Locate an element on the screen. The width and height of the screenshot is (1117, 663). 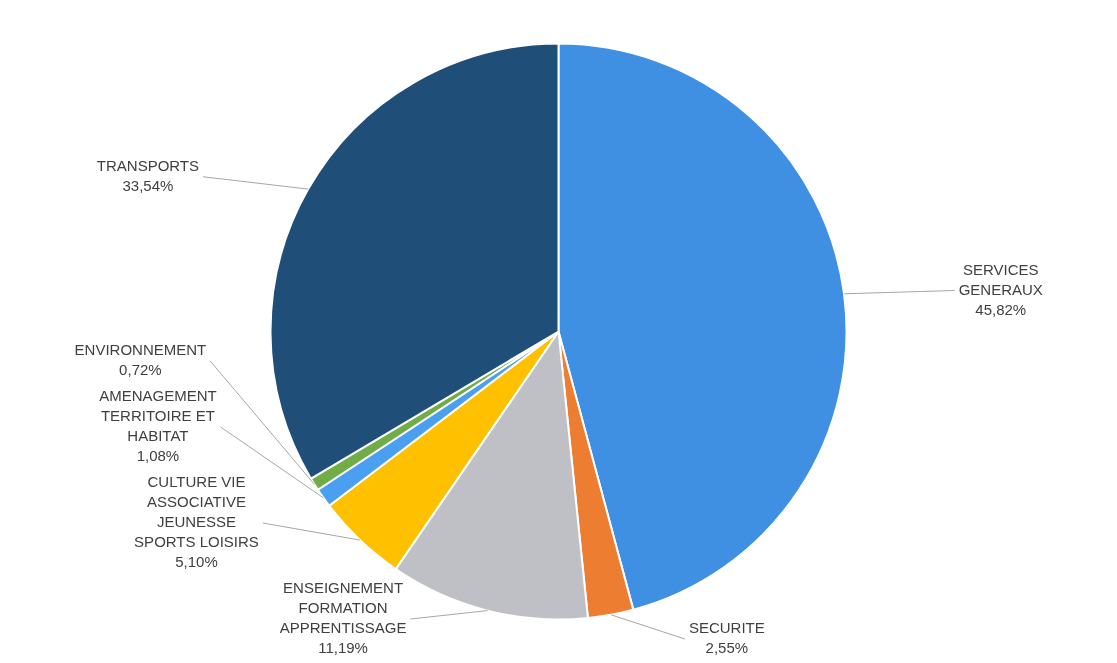
slice-label: AMENAGEMENT TERRITOIRE ET HABITAT is located at coordinates (158, 416).